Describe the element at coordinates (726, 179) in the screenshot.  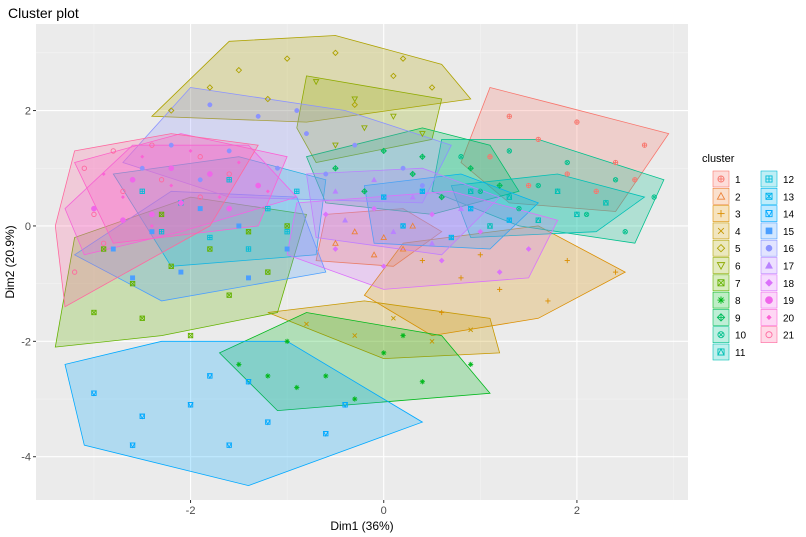
I see `legend-item-1: 1` at that location.